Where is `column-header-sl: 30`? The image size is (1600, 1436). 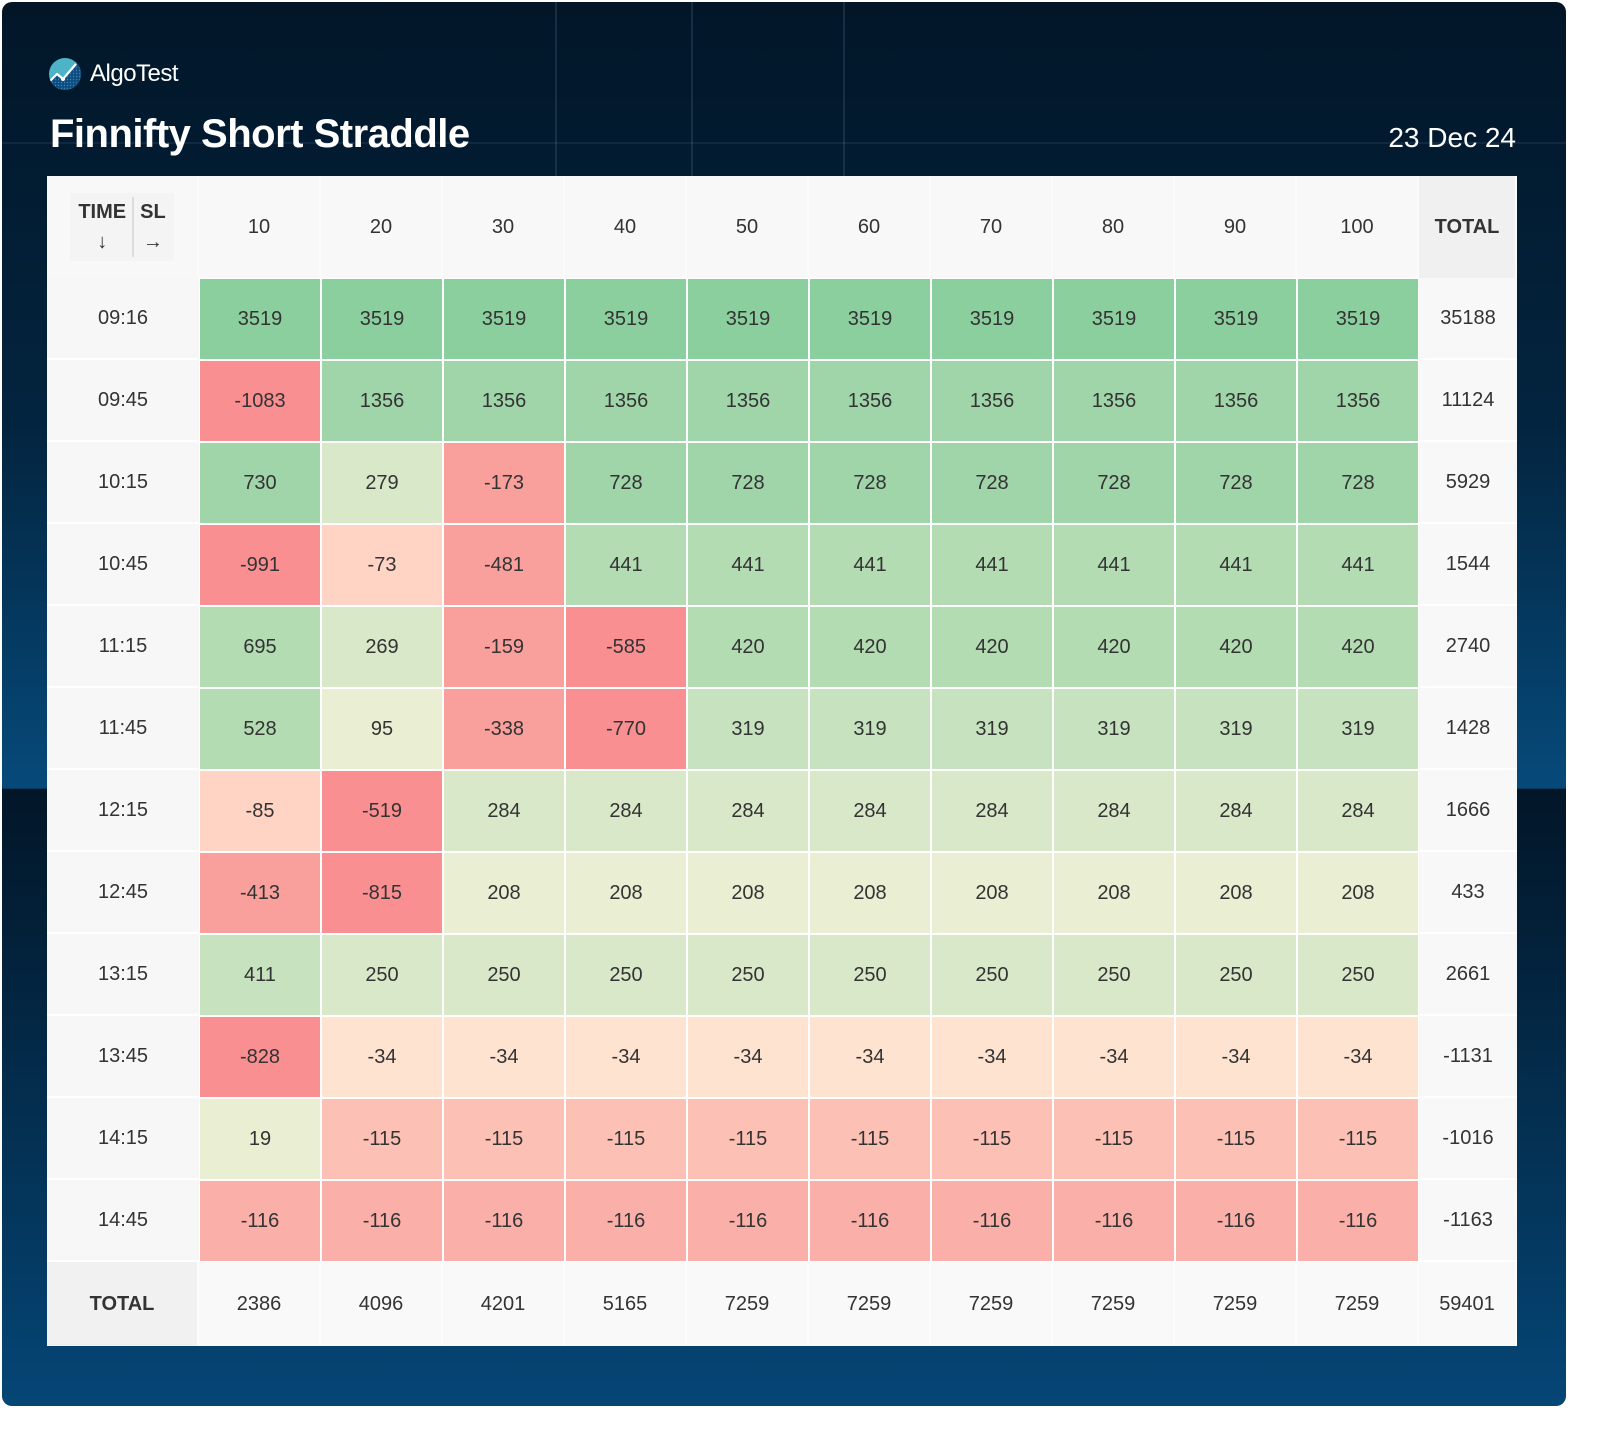
column-header-sl: 30 is located at coordinates (504, 227).